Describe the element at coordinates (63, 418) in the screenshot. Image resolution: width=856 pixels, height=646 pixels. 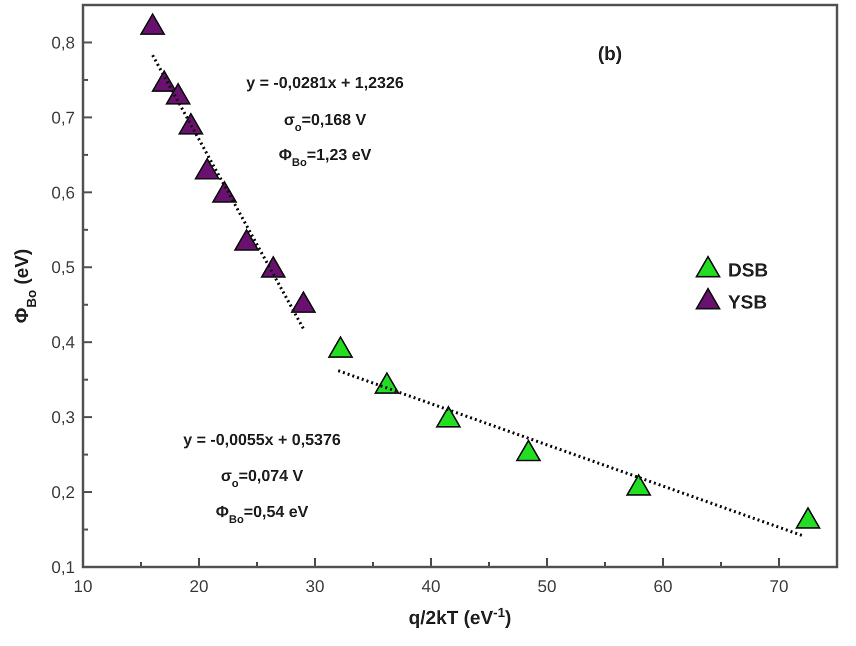
I see `y-tick-label: 0,3` at that location.